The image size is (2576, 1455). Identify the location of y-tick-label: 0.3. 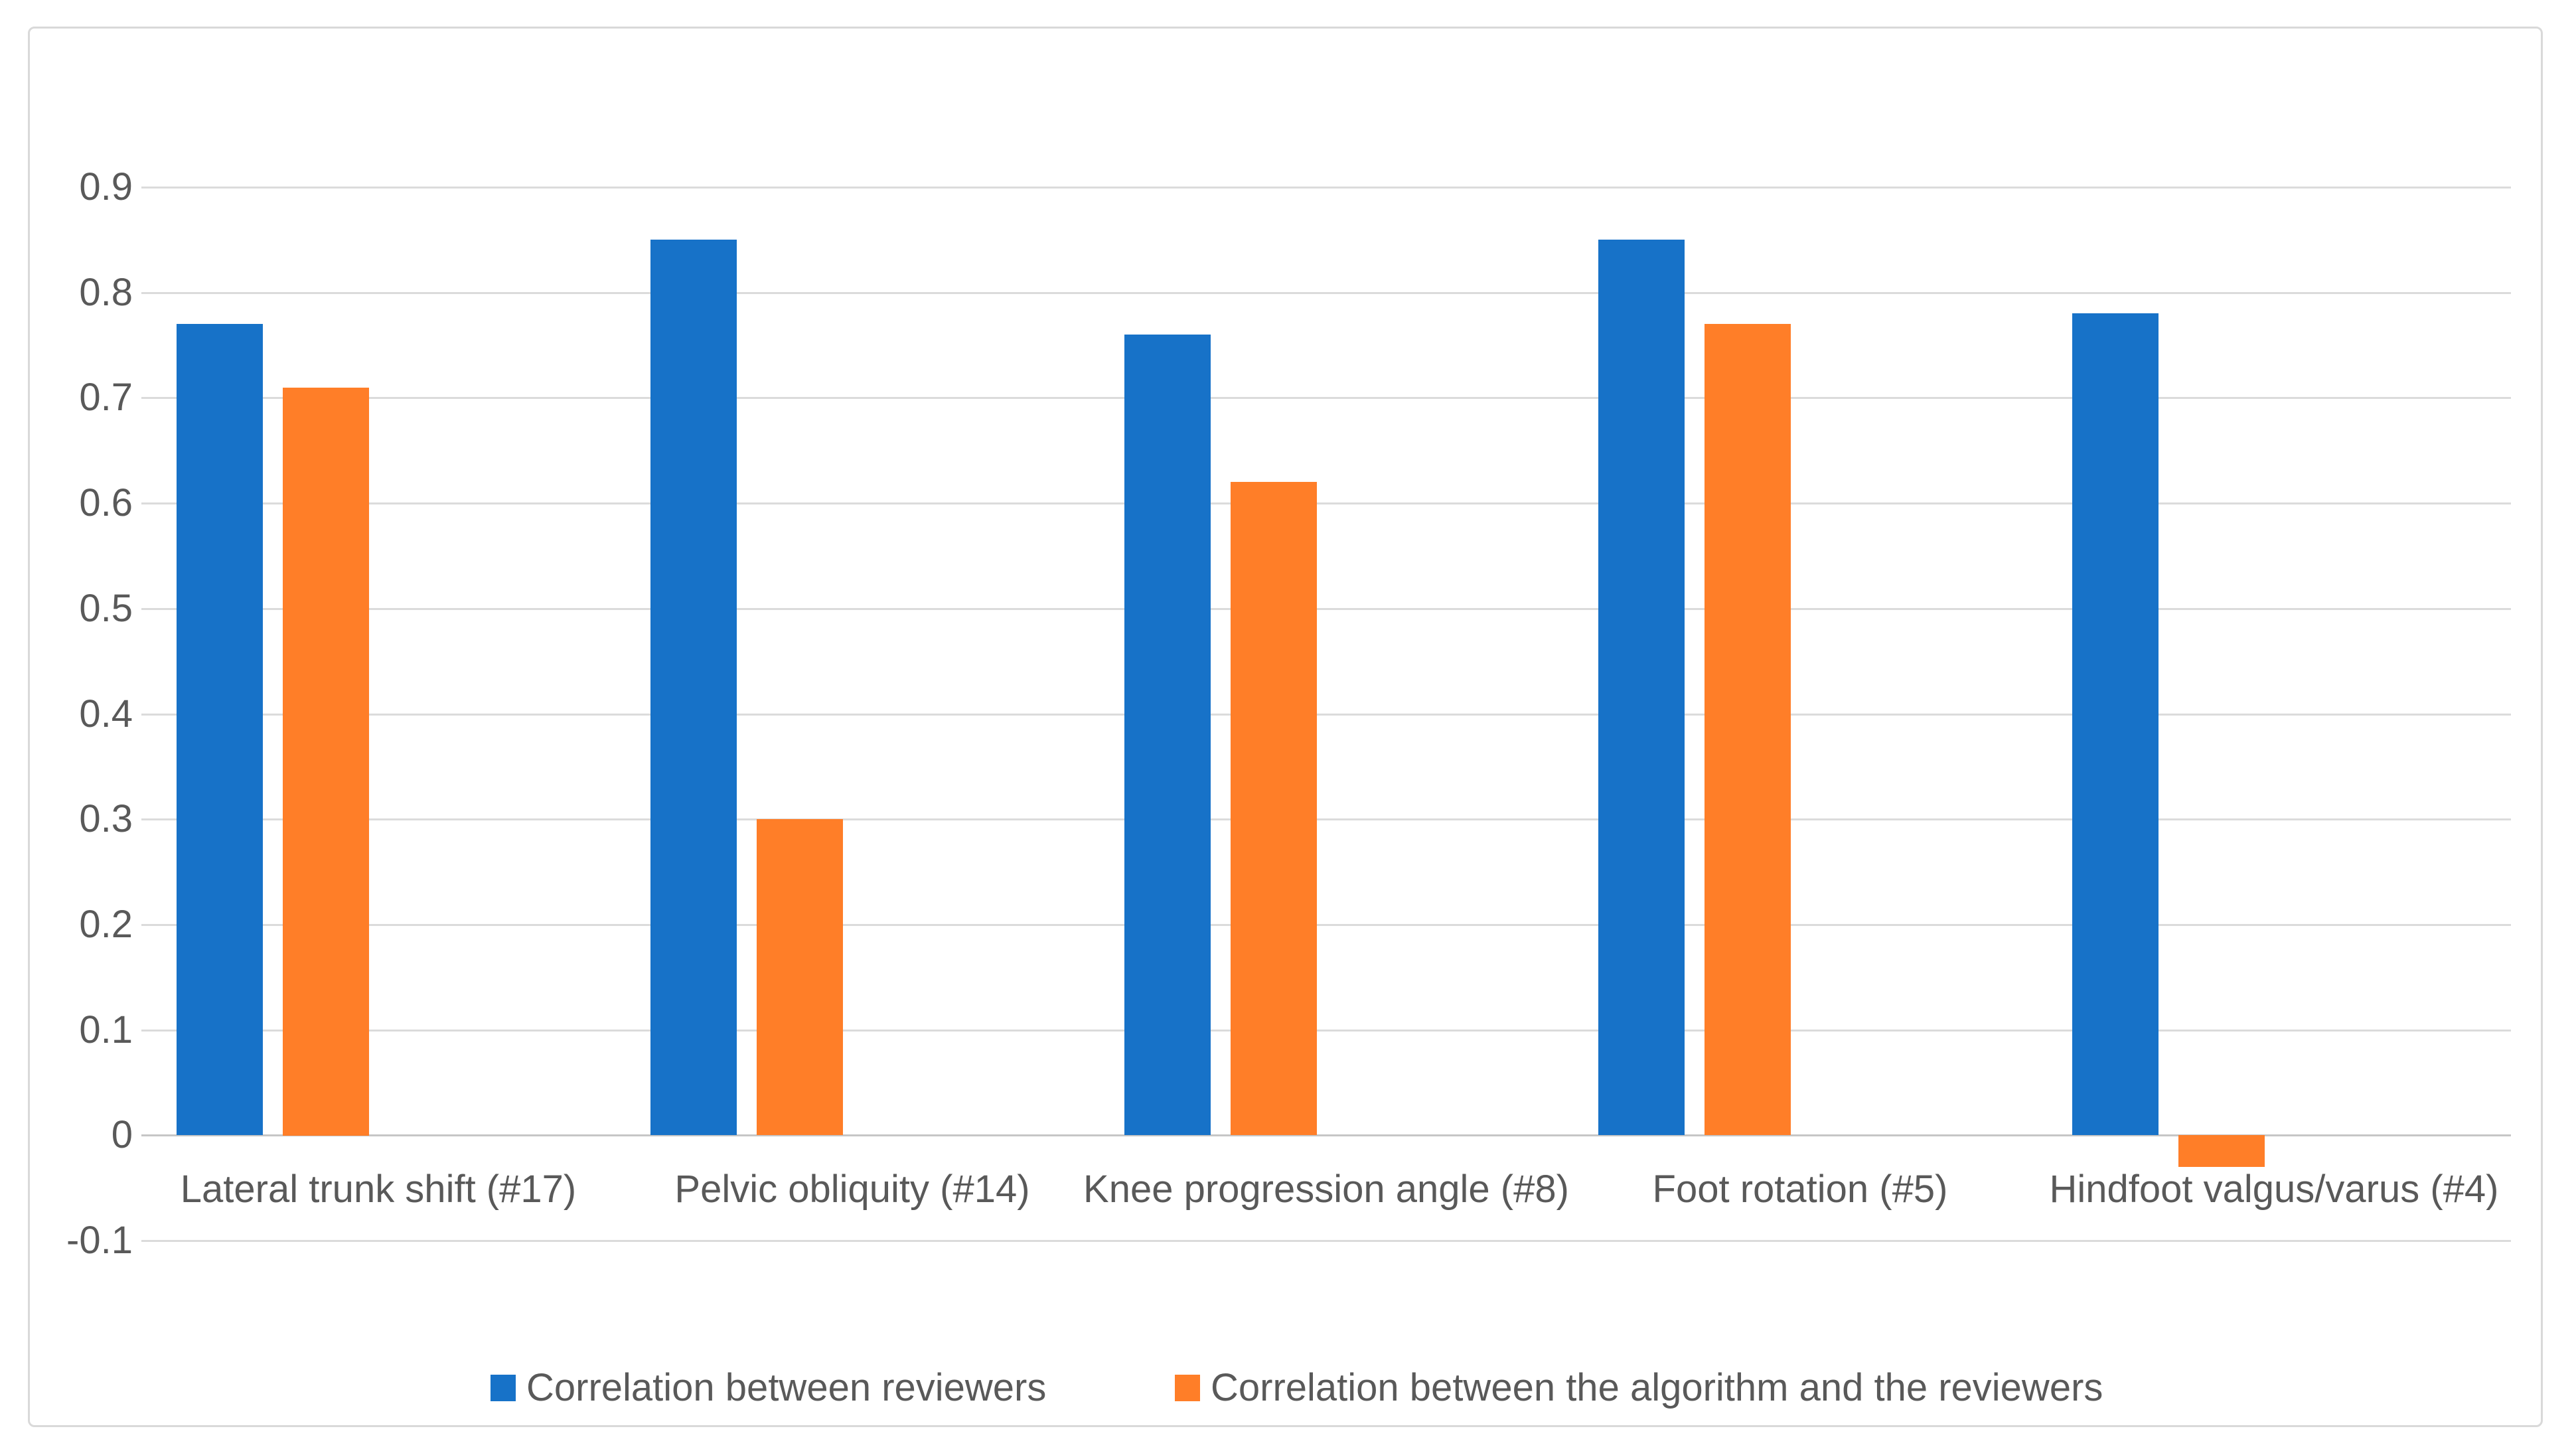
(106, 818).